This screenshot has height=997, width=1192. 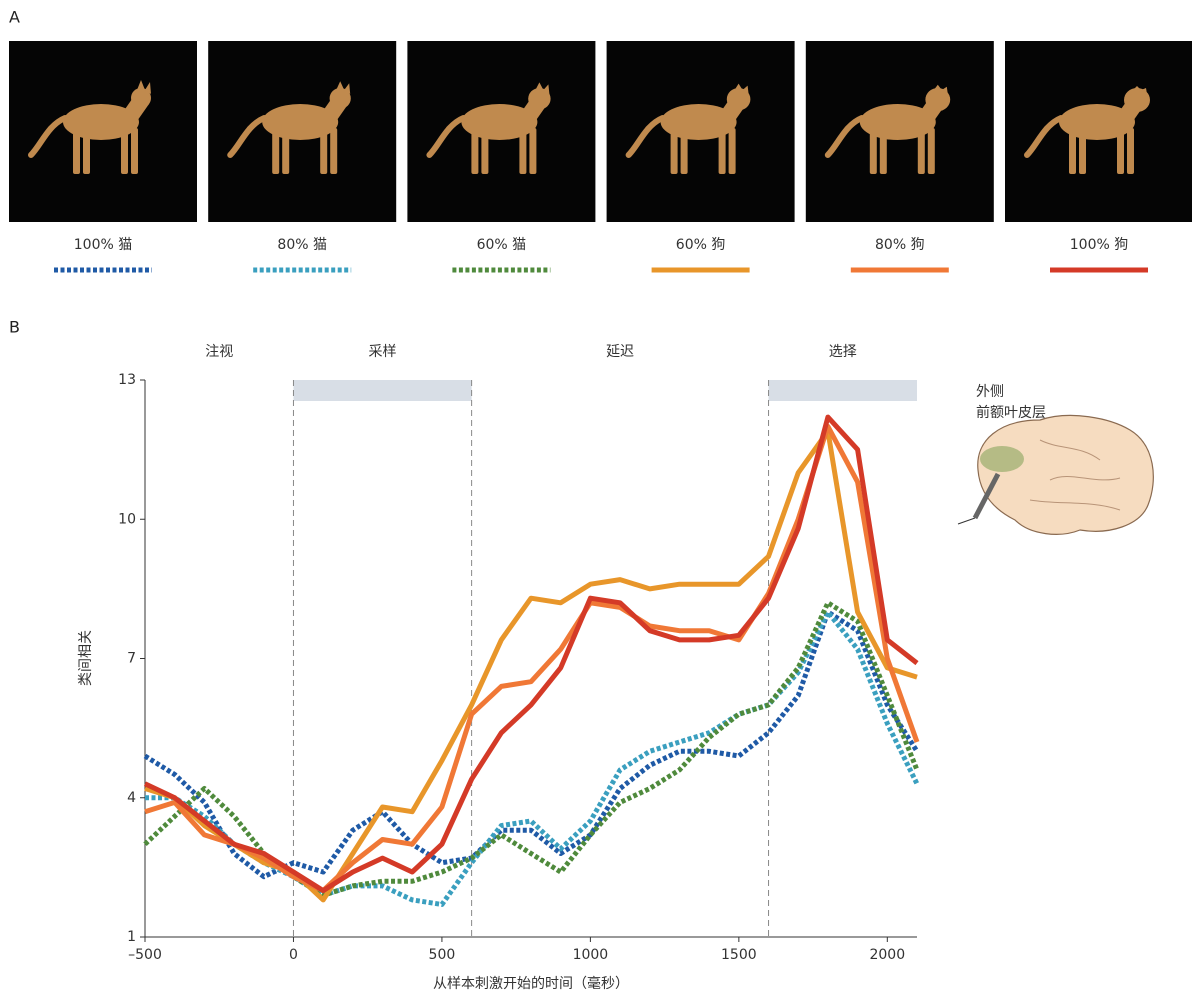 What do you see at coordinates (620, 352) in the screenshot?
I see `phase-label: 延迟` at bounding box center [620, 352].